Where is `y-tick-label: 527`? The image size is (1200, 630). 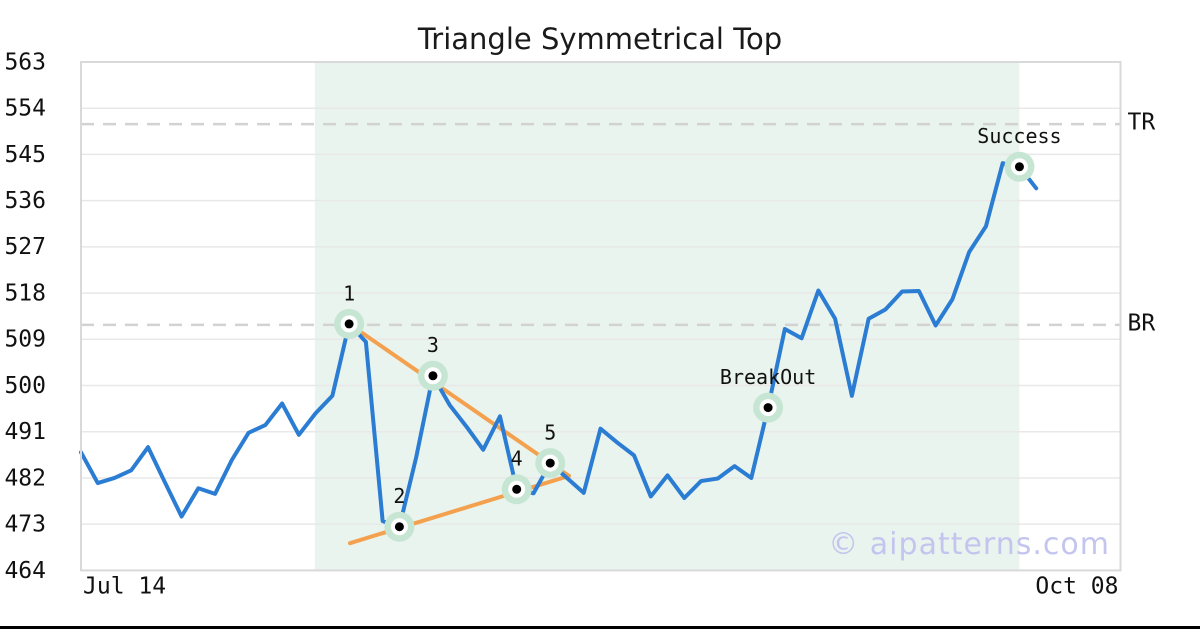
y-tick-label: 527 is located at coordinates (25, 247).